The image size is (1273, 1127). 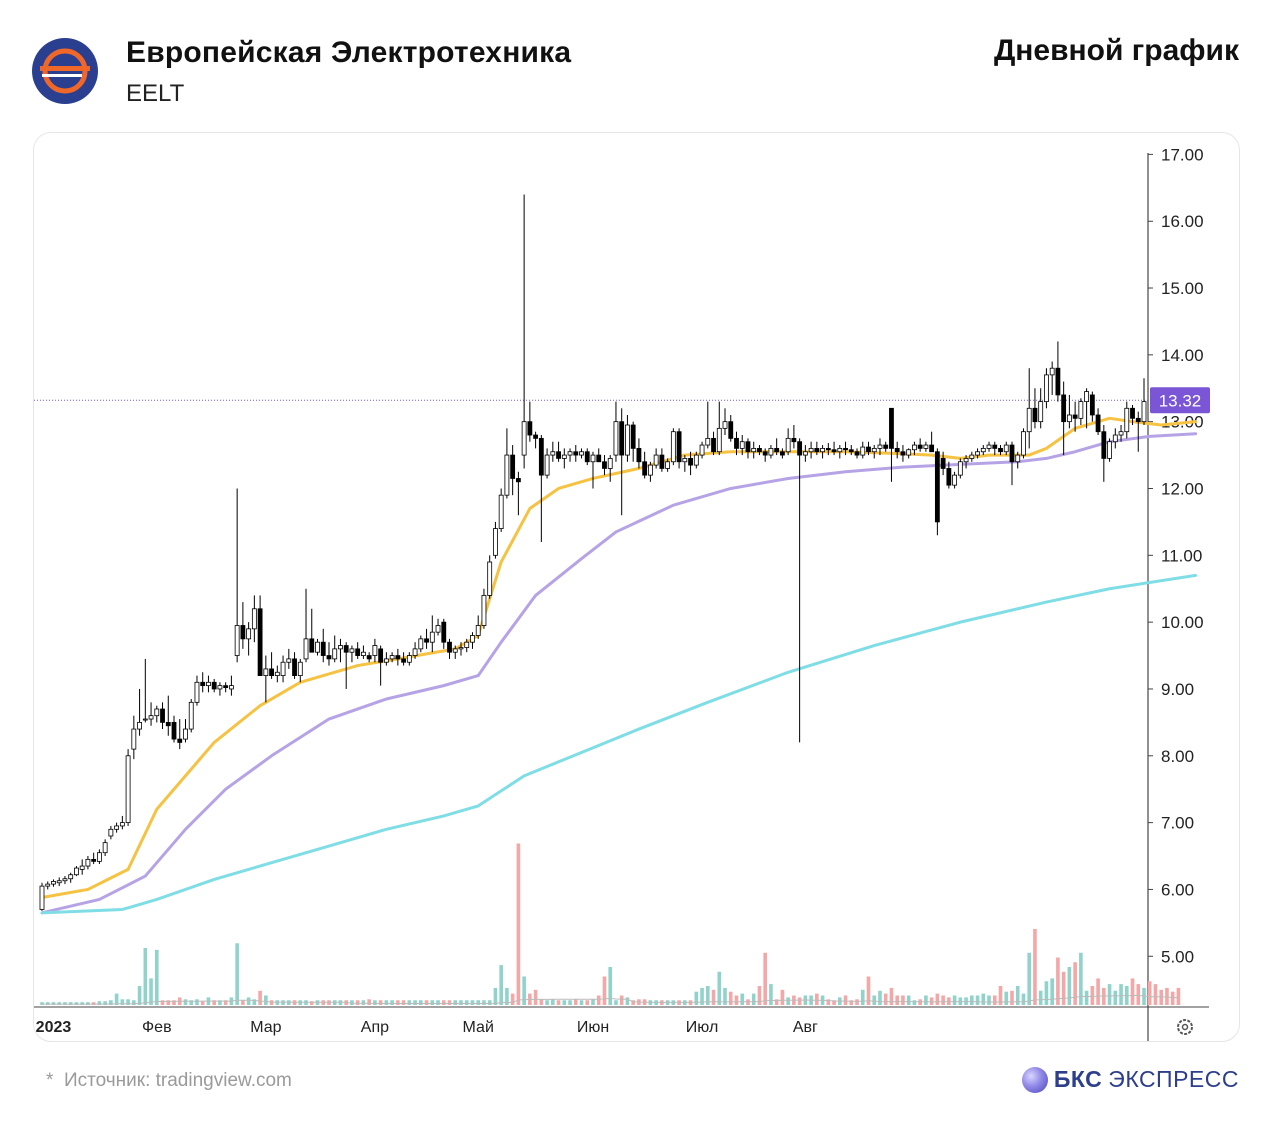 What do you see at coordinates (50, 1080) in the screenshot?
I see `source-asterisk: *` at bounding box center [50, 1080].